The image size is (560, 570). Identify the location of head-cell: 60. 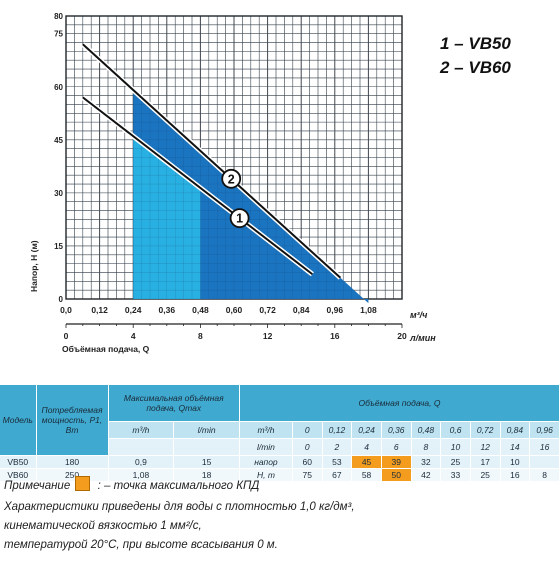
(307, 462).